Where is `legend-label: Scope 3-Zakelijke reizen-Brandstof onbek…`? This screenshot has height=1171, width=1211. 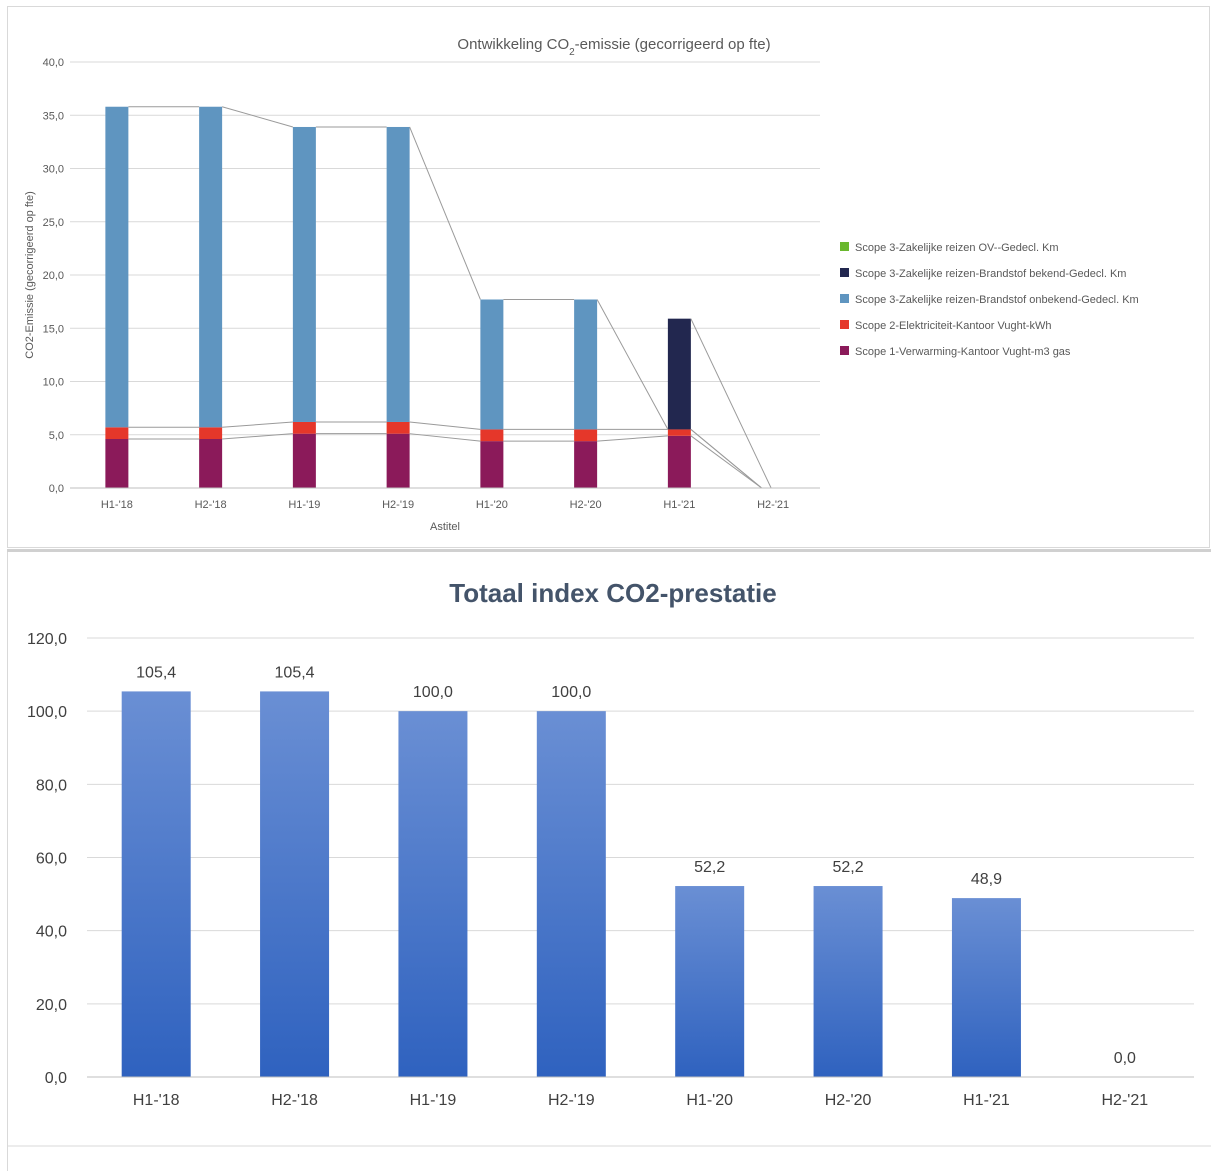 legend-label: Scope 3-Zakelijke reizen-Brandstof onbek… is located at coordinates (997, 300).